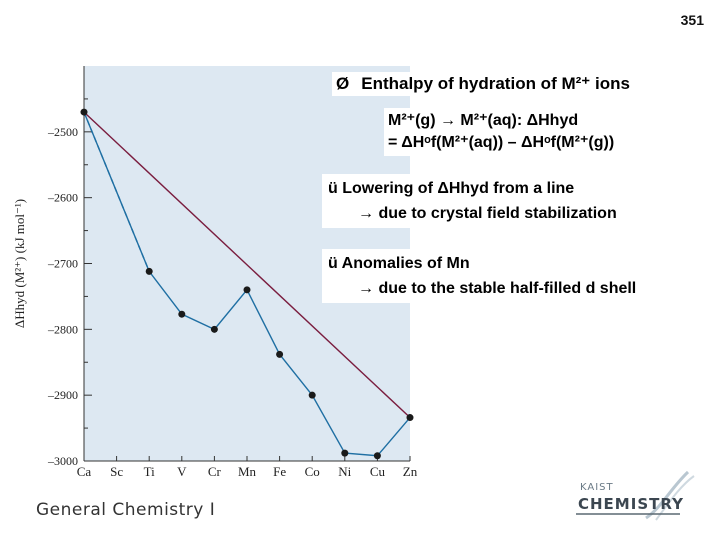  I want to click on equation-line-1: M²⁺(g) → M²⁺(aq): ΔHhyd, so click(483, 120).